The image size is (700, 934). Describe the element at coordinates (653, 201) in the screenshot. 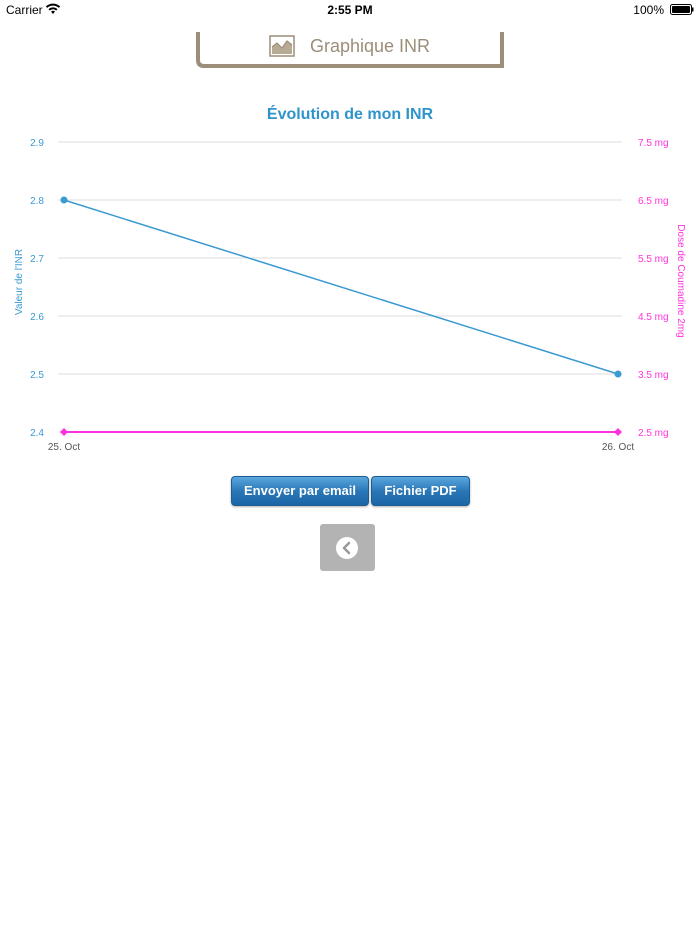

I see `right-tick-label: 6.5 mg` at that location.